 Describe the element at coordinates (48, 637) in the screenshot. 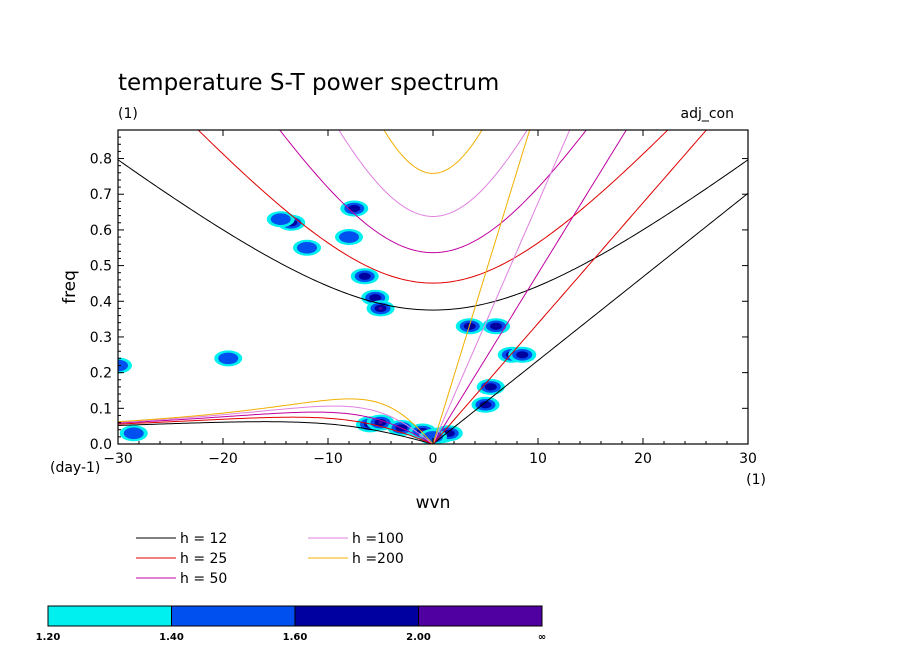

I see `colorbar-label: 1.20` at that location.